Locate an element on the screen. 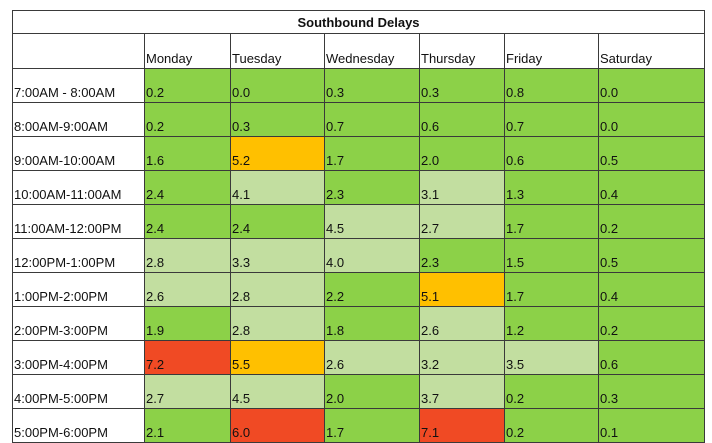 This screenshot has width=712, height=443. time-slot-label: 3:00PM-4:00PM is located at coordinates (78, 357).